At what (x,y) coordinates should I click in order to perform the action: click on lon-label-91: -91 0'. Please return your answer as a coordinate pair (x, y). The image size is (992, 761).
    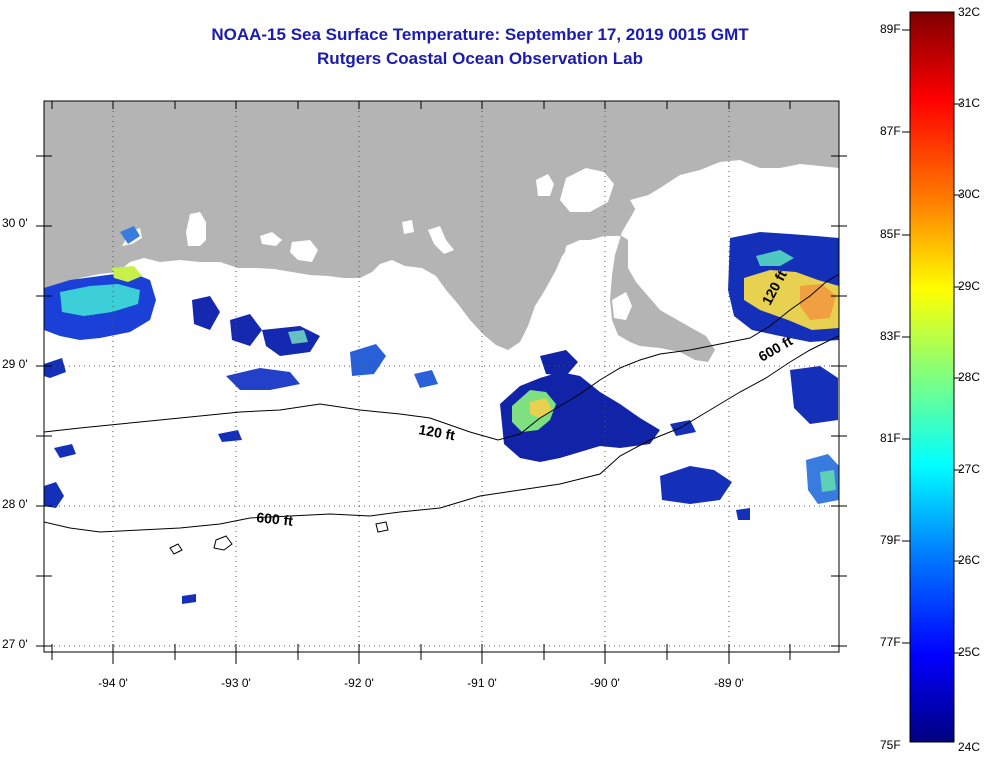
    Looking at the image, I should click on (482, 683).